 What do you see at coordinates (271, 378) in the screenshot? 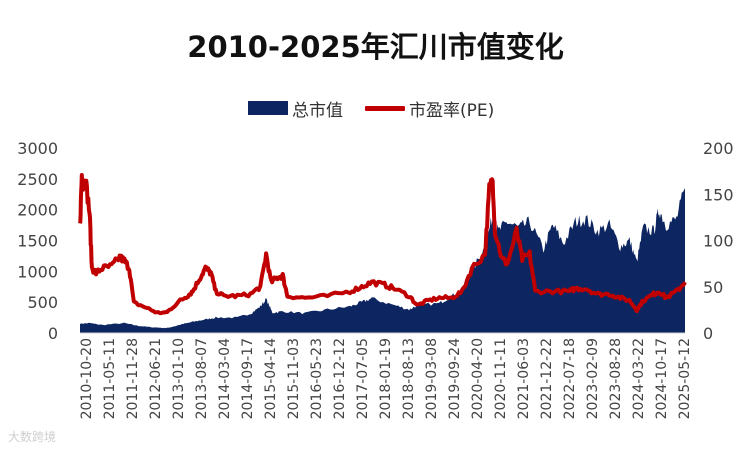
I see `x-axis-tick-label: 2015-04-14` at bounding box center [271, 378].